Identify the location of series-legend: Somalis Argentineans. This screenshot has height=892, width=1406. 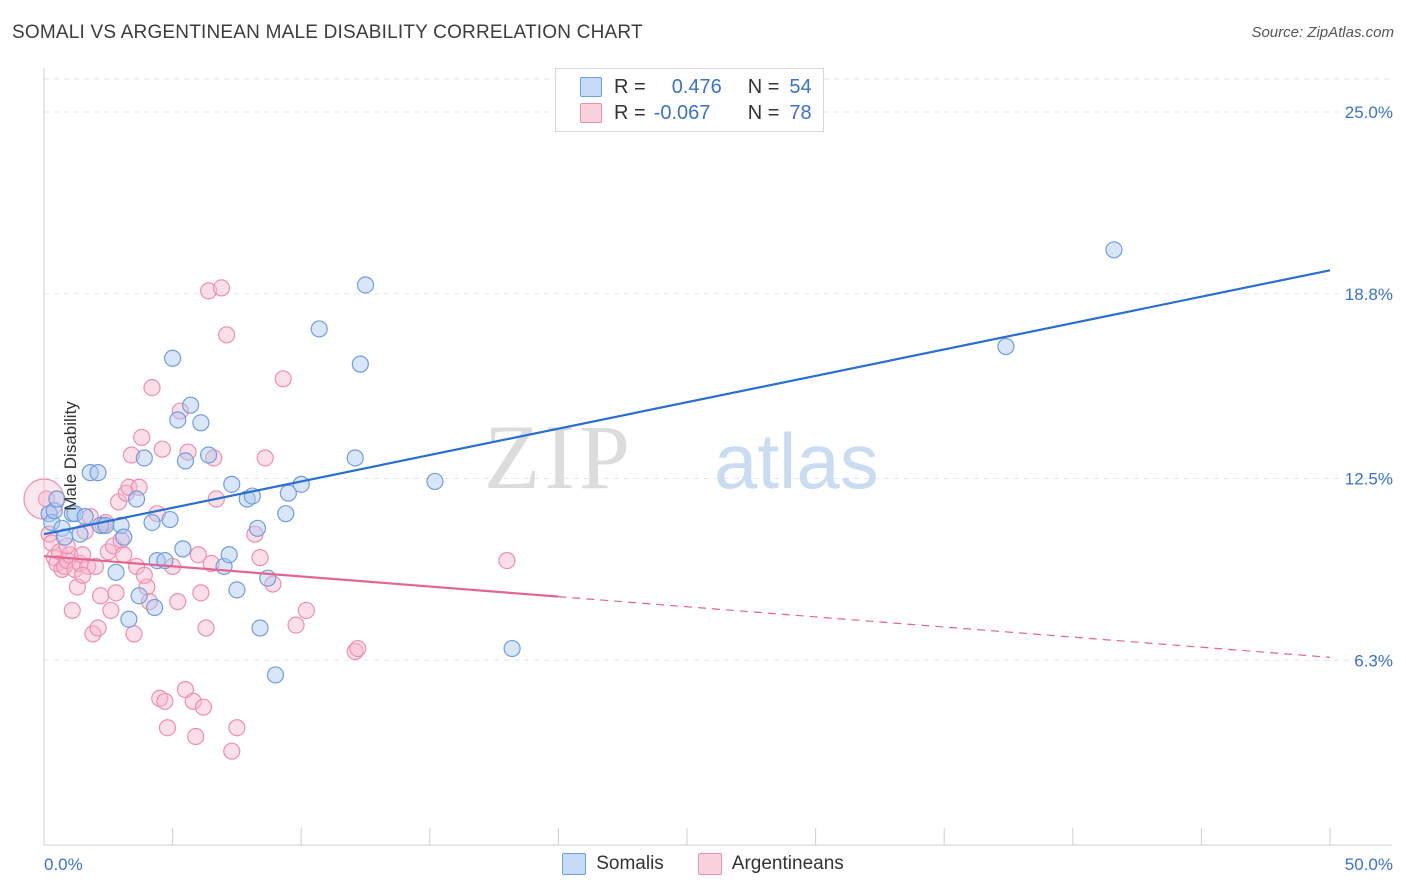
(703, 864).